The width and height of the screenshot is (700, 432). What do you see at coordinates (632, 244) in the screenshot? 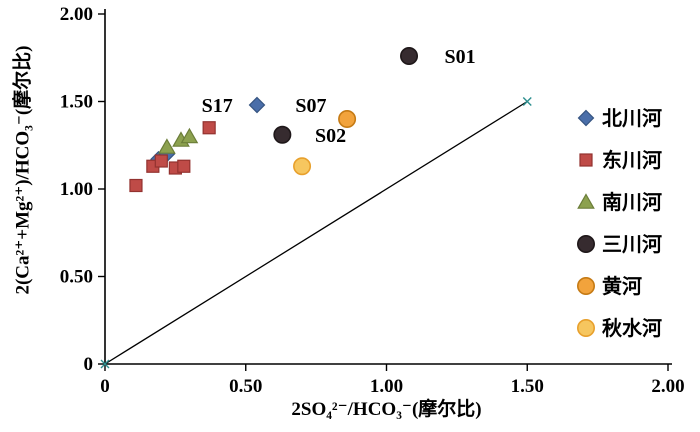
I see `legend-label: 三川河` at bounding box center [632, 244].